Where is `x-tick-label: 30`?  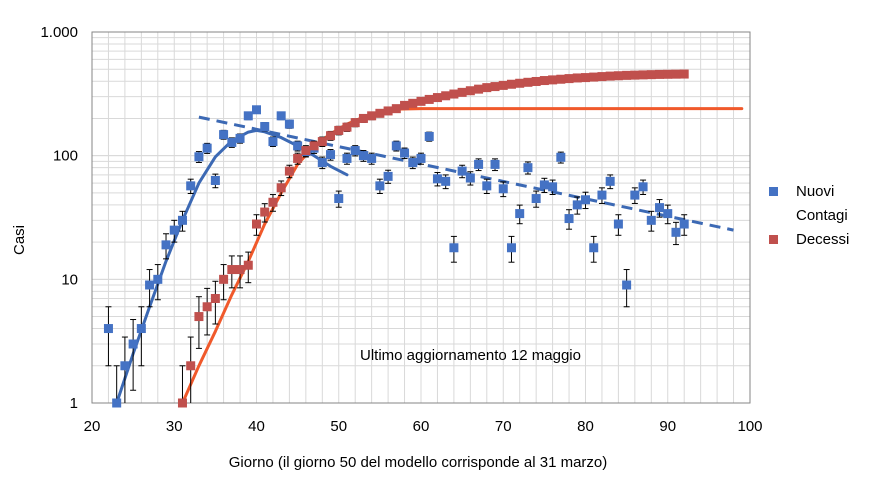
x-tick-label: 30 is located at coordinates (174, 426).